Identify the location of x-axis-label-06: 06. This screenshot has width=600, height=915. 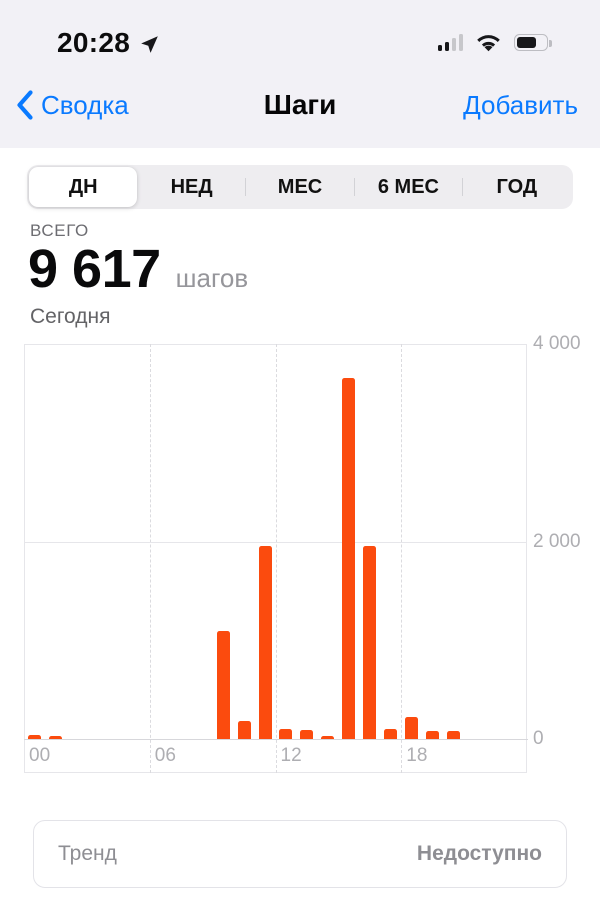
(165, 755).